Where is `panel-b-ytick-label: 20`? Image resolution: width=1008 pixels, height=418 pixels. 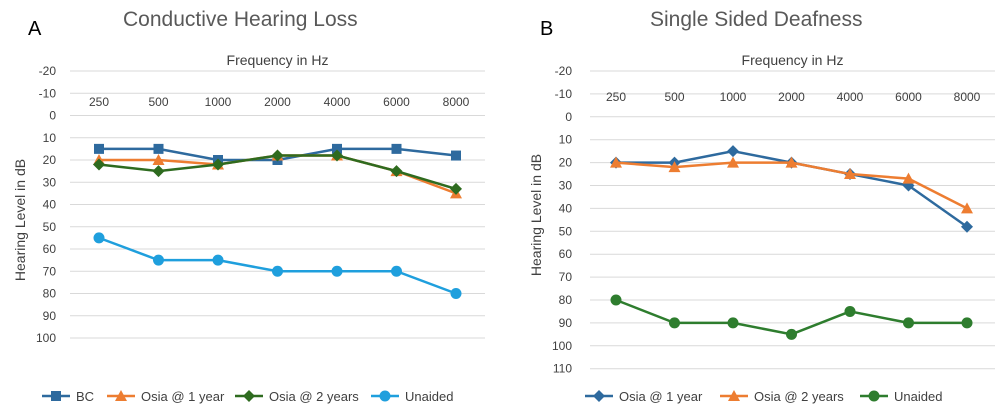
panel-b-ytick-label: 20 is located at coordinates (566, 163).